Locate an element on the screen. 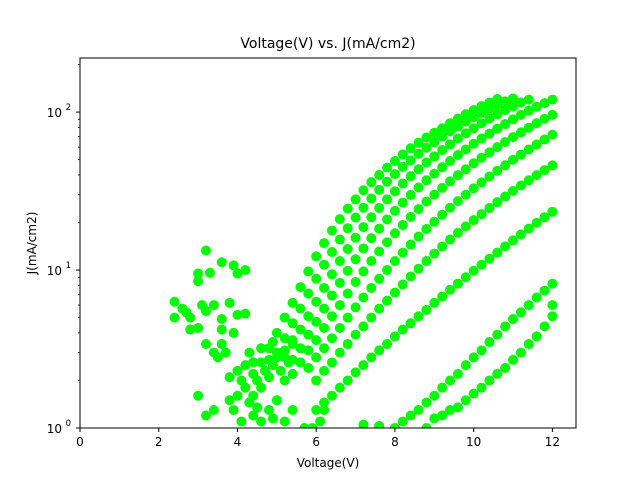  y-axis-ticks: 10 0 10 1 10 2 is located at coordinates (63, 250).